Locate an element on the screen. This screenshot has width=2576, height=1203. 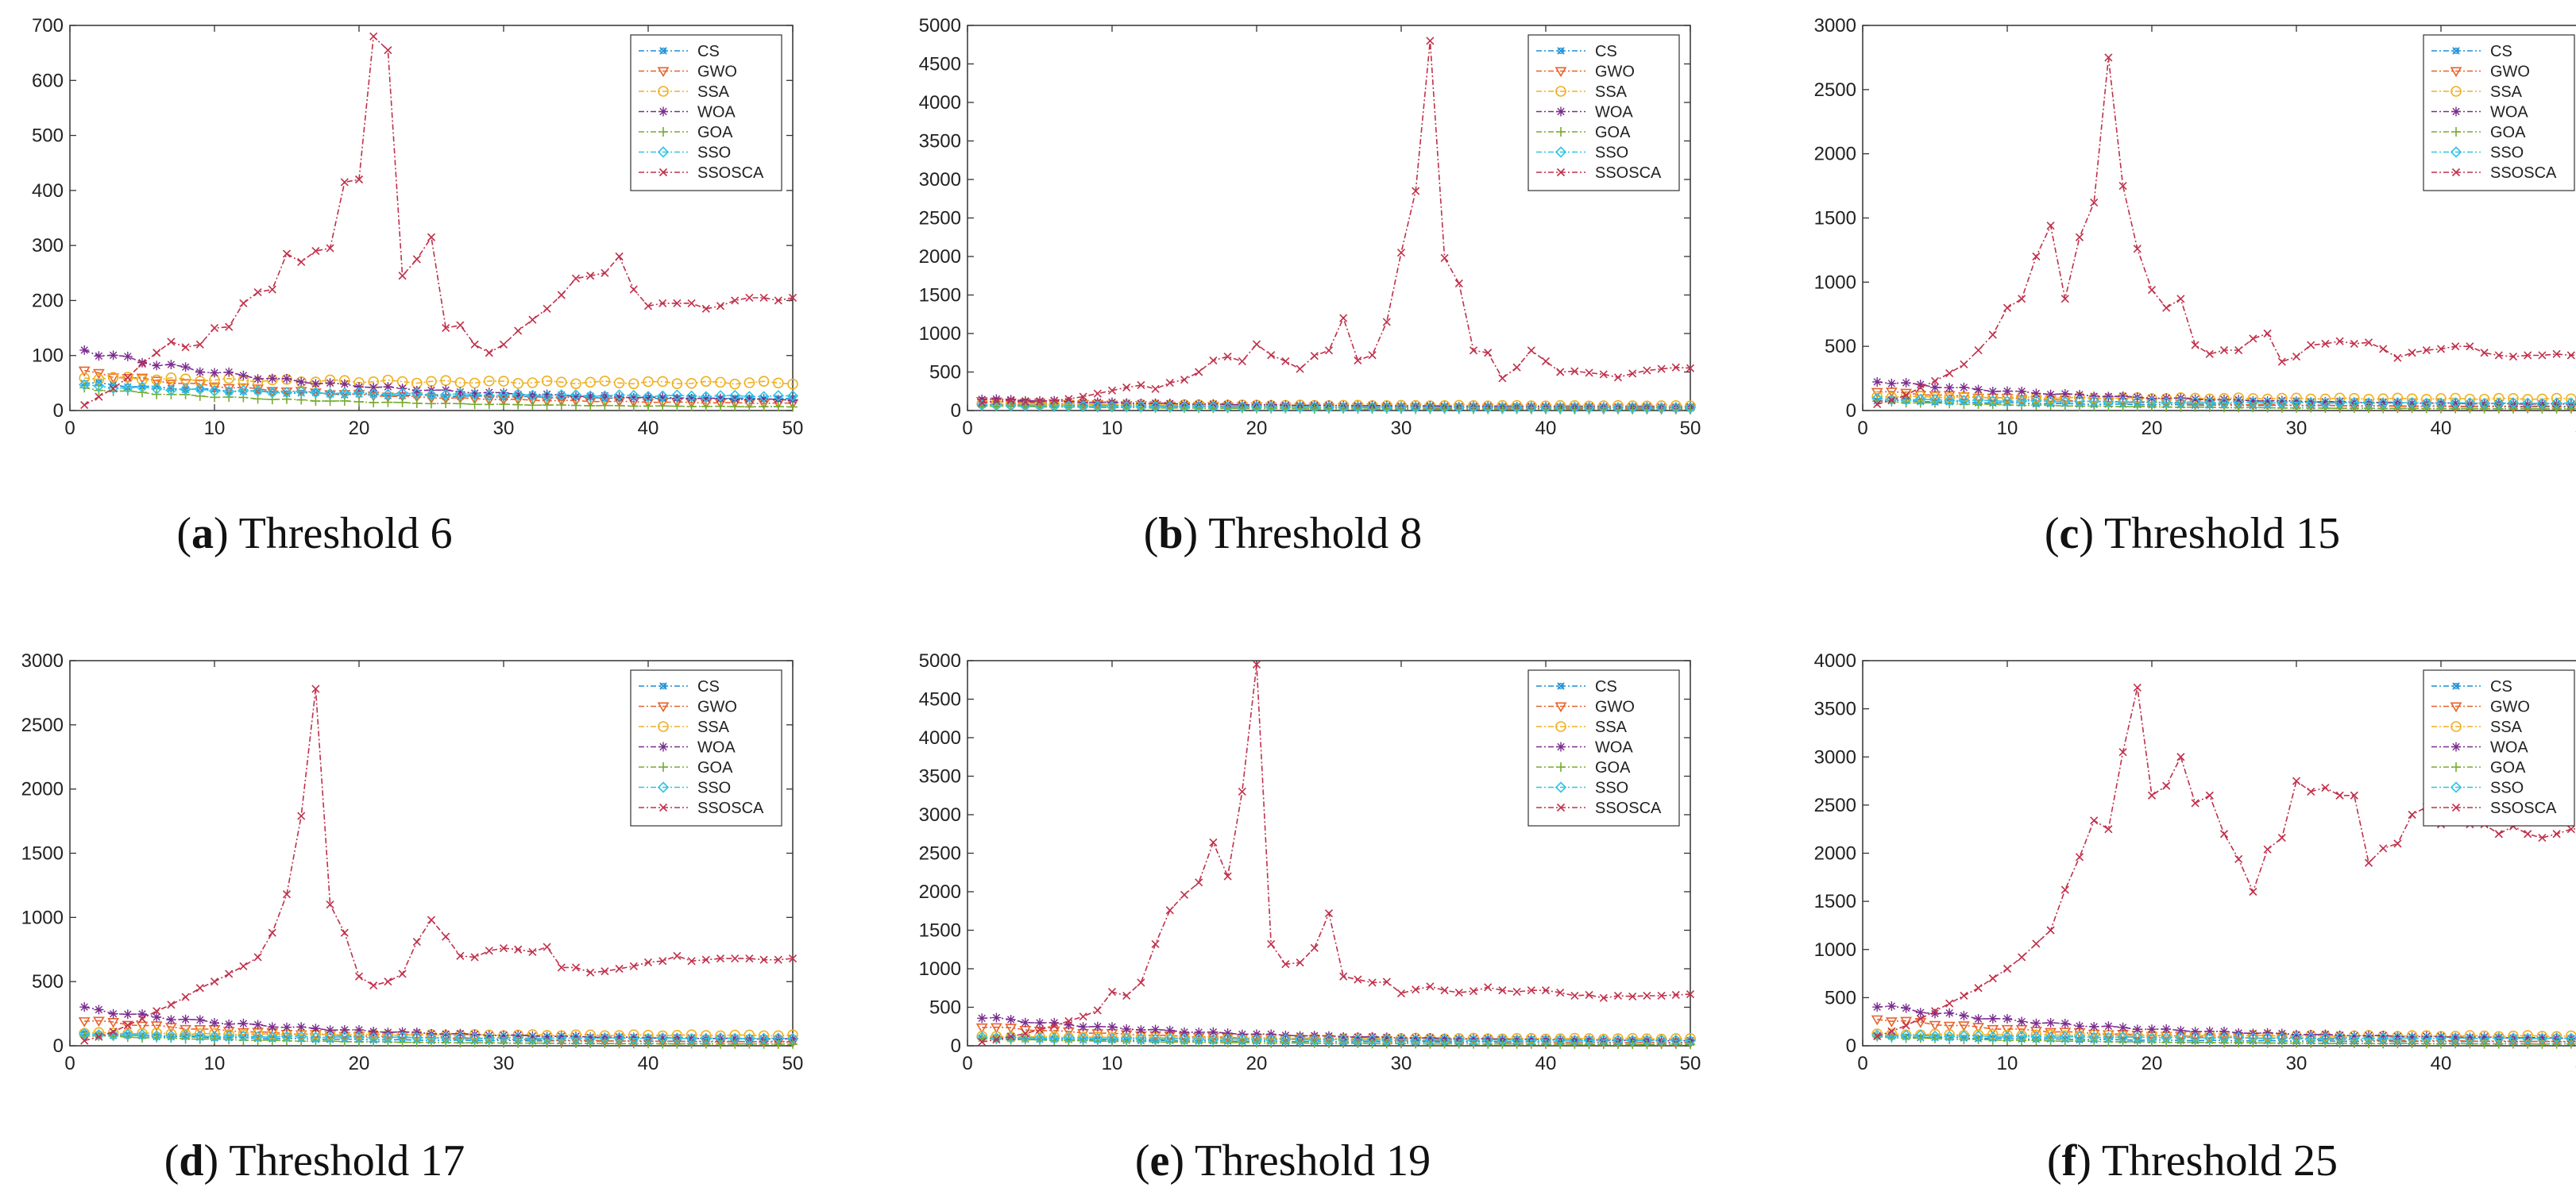
panel-caption: (d) Threshold 17 is located at coordinates (314, 1161).